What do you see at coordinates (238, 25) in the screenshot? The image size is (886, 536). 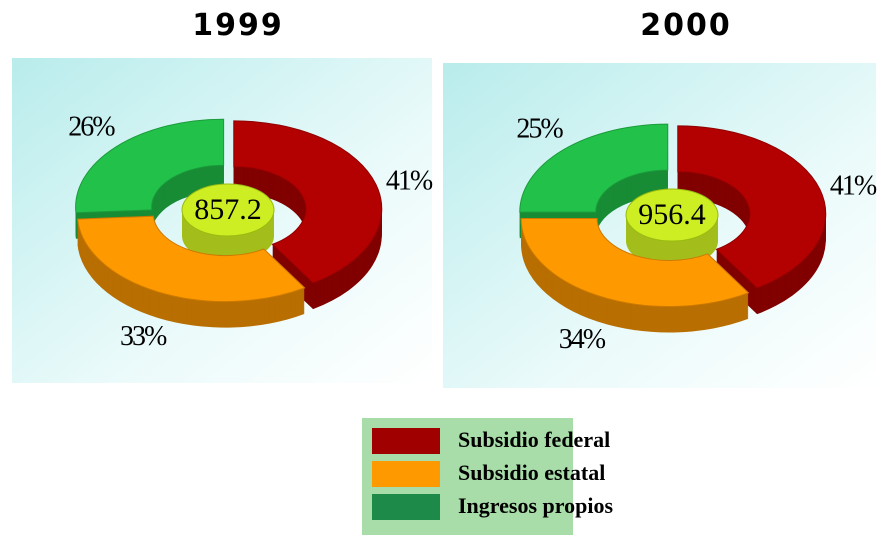 I see `chart-title: 1999` at bounding box center [238, 25].